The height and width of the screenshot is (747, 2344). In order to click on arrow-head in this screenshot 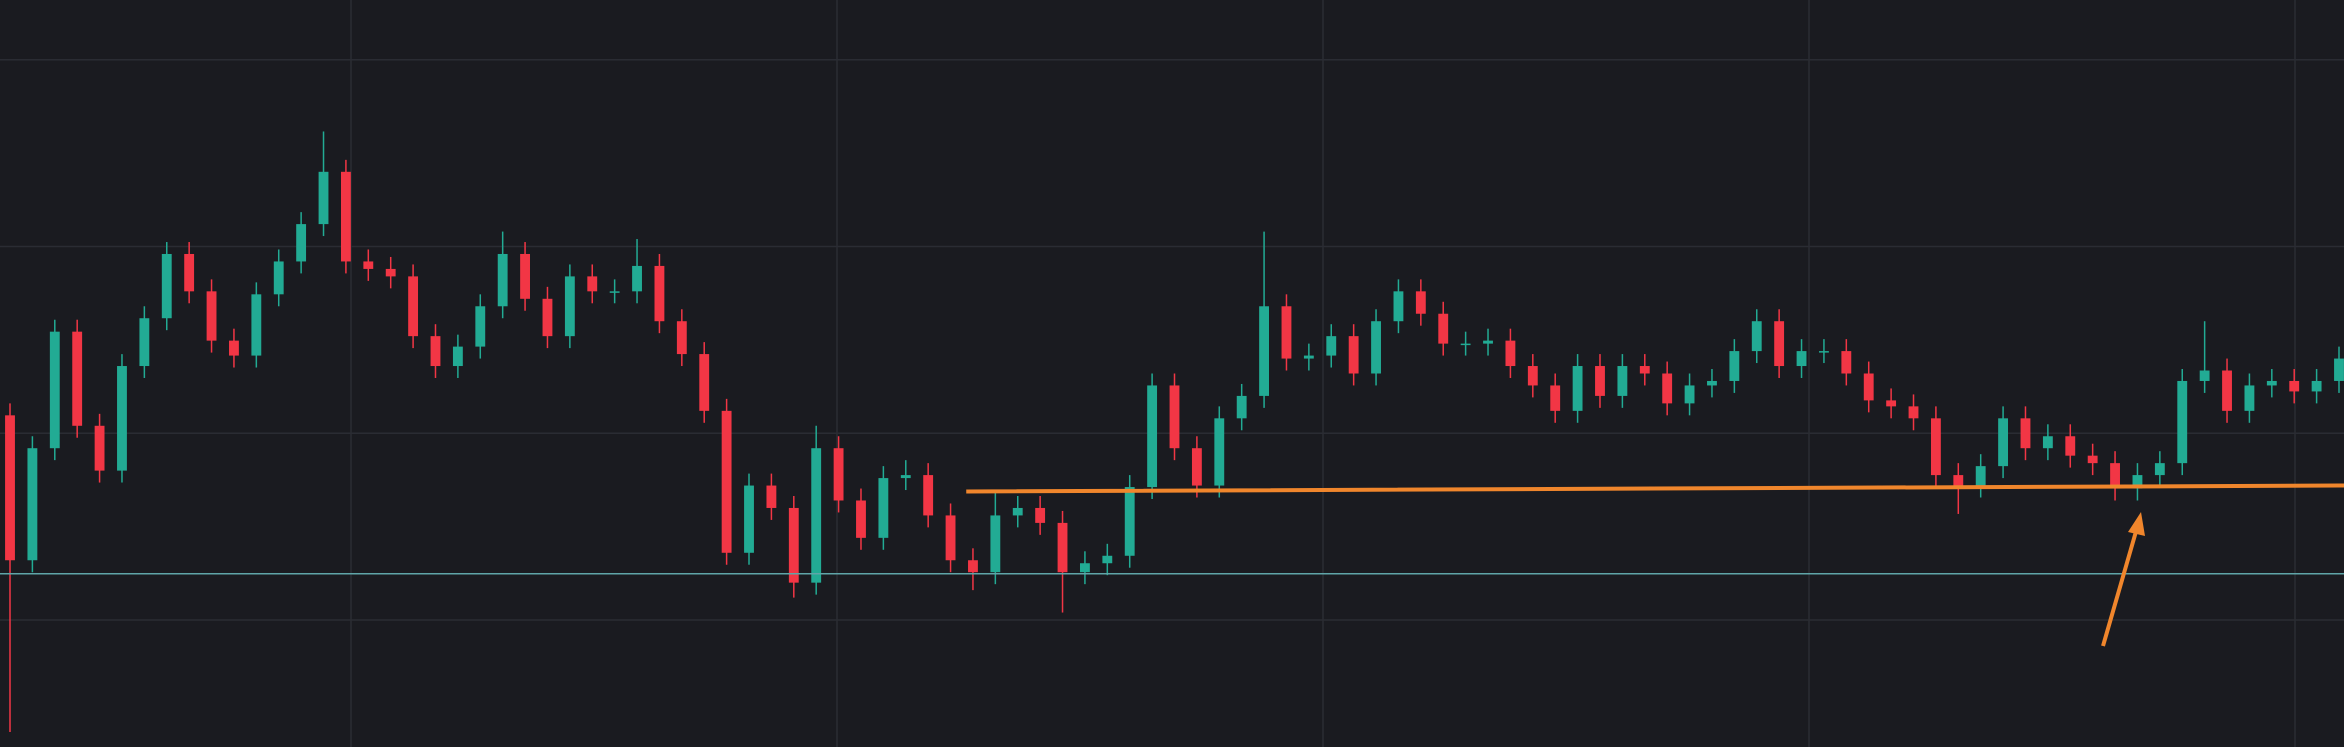, I will do `click(2136, 524)`.